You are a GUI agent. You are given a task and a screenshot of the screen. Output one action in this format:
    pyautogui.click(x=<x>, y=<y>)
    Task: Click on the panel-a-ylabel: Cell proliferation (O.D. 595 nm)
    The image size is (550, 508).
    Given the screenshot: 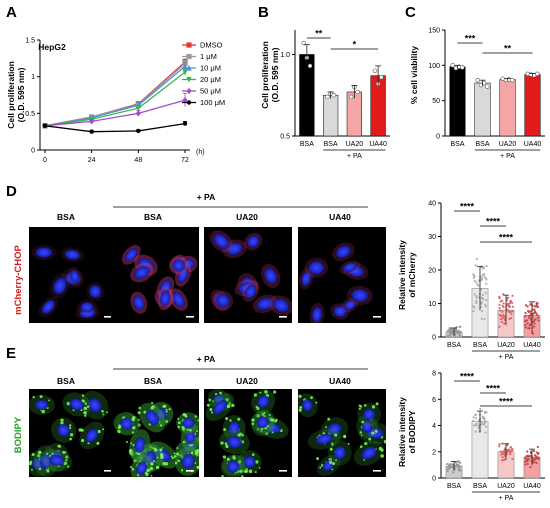 What is the action you would take?
    pyautogui.click(x=16, y=95)
    